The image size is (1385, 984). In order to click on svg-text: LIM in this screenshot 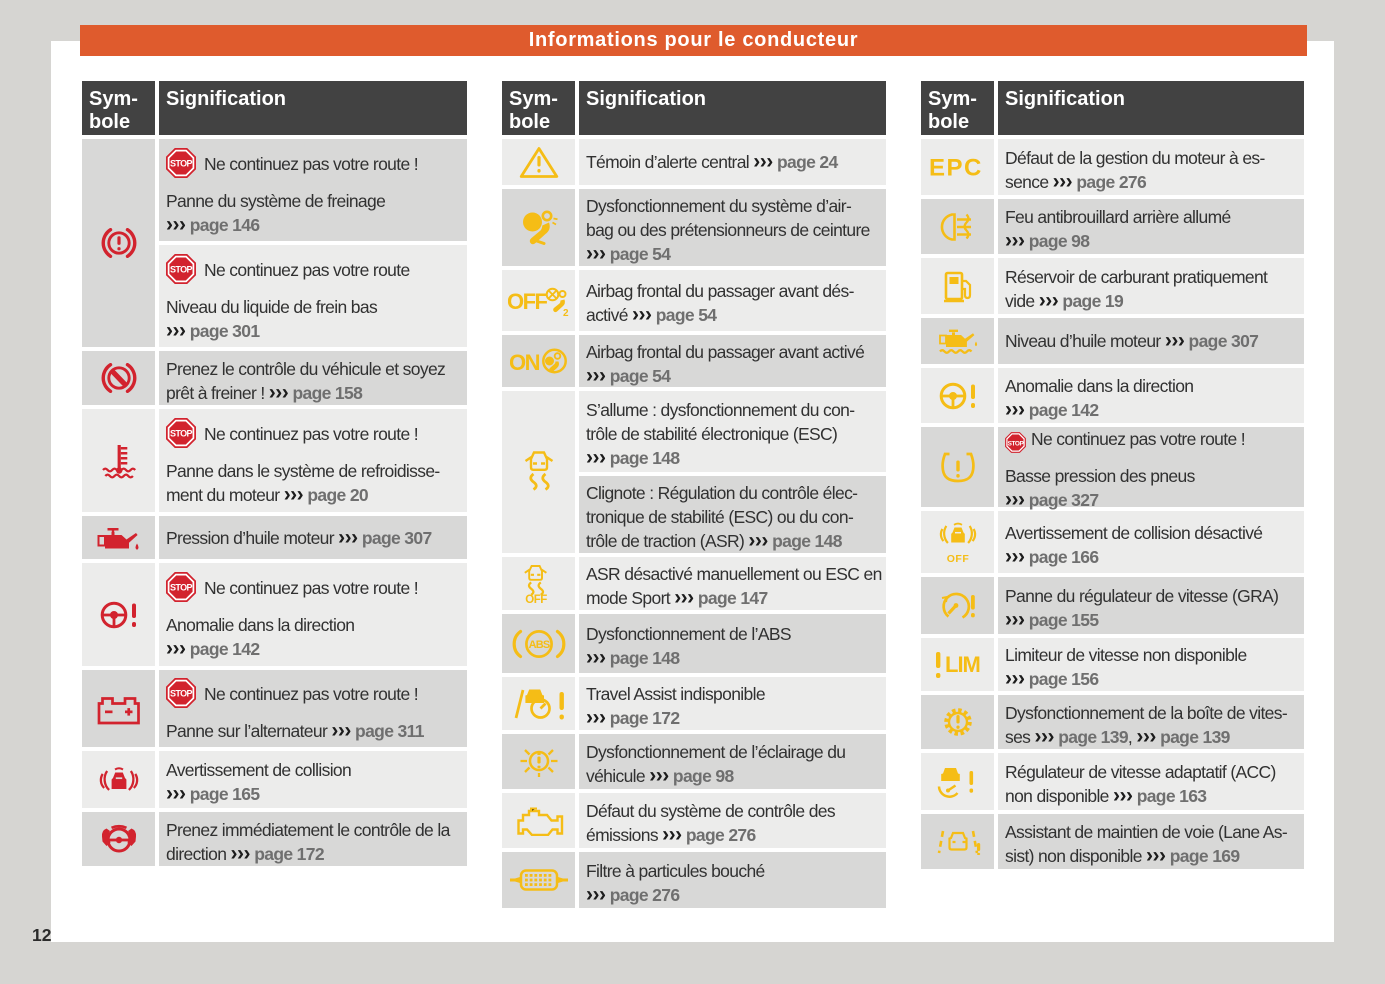, I will do `click(962, 664)`.